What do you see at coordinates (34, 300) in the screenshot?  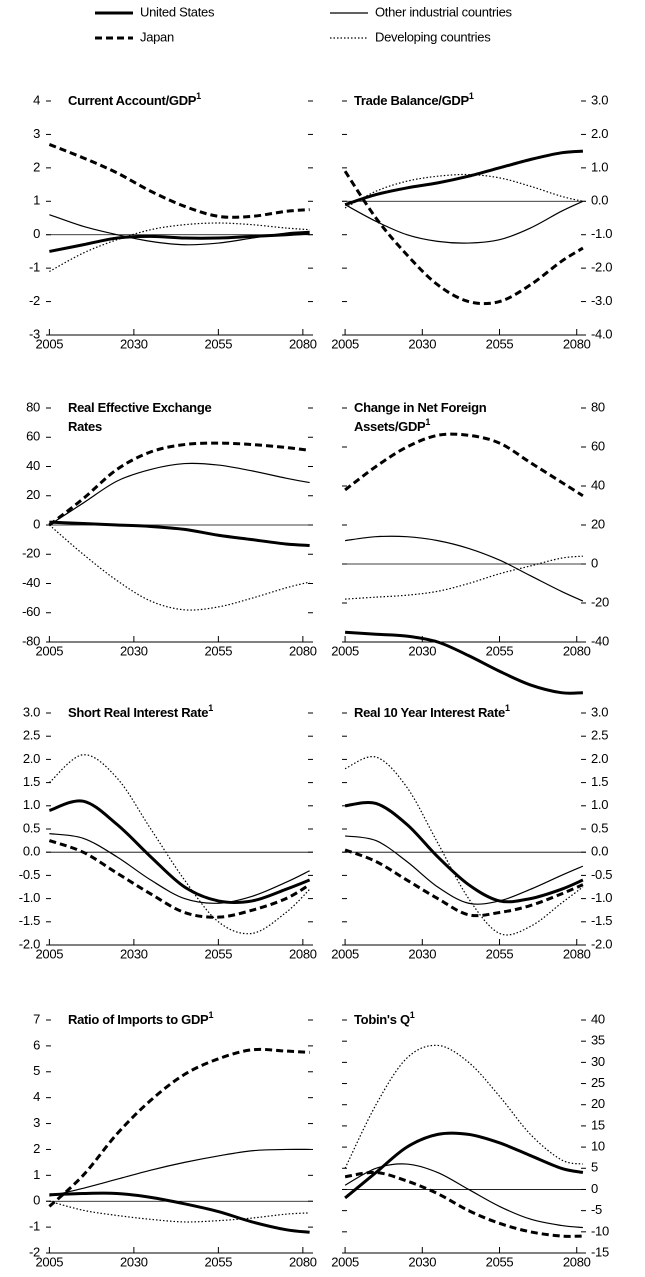 I see `y-tick-label: -2` at bounding box center [34, 300].